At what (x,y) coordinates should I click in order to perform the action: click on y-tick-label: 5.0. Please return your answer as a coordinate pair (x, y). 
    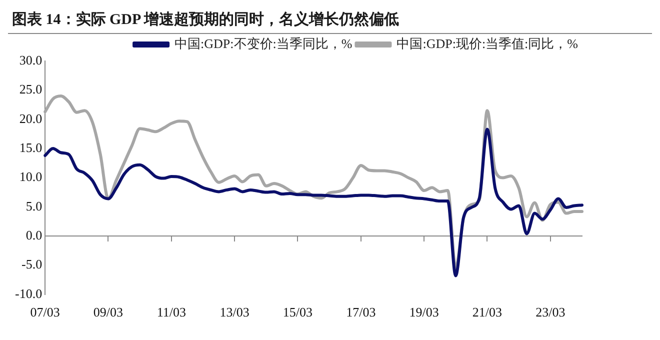
    Looking at the image, I should click on (34, 206).